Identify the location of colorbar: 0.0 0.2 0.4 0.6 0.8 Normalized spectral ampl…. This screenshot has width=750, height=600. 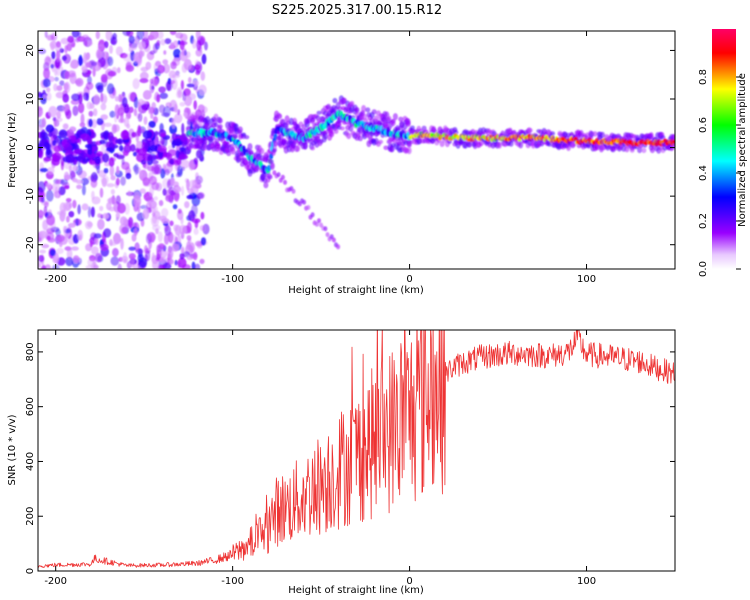
(723, 153).